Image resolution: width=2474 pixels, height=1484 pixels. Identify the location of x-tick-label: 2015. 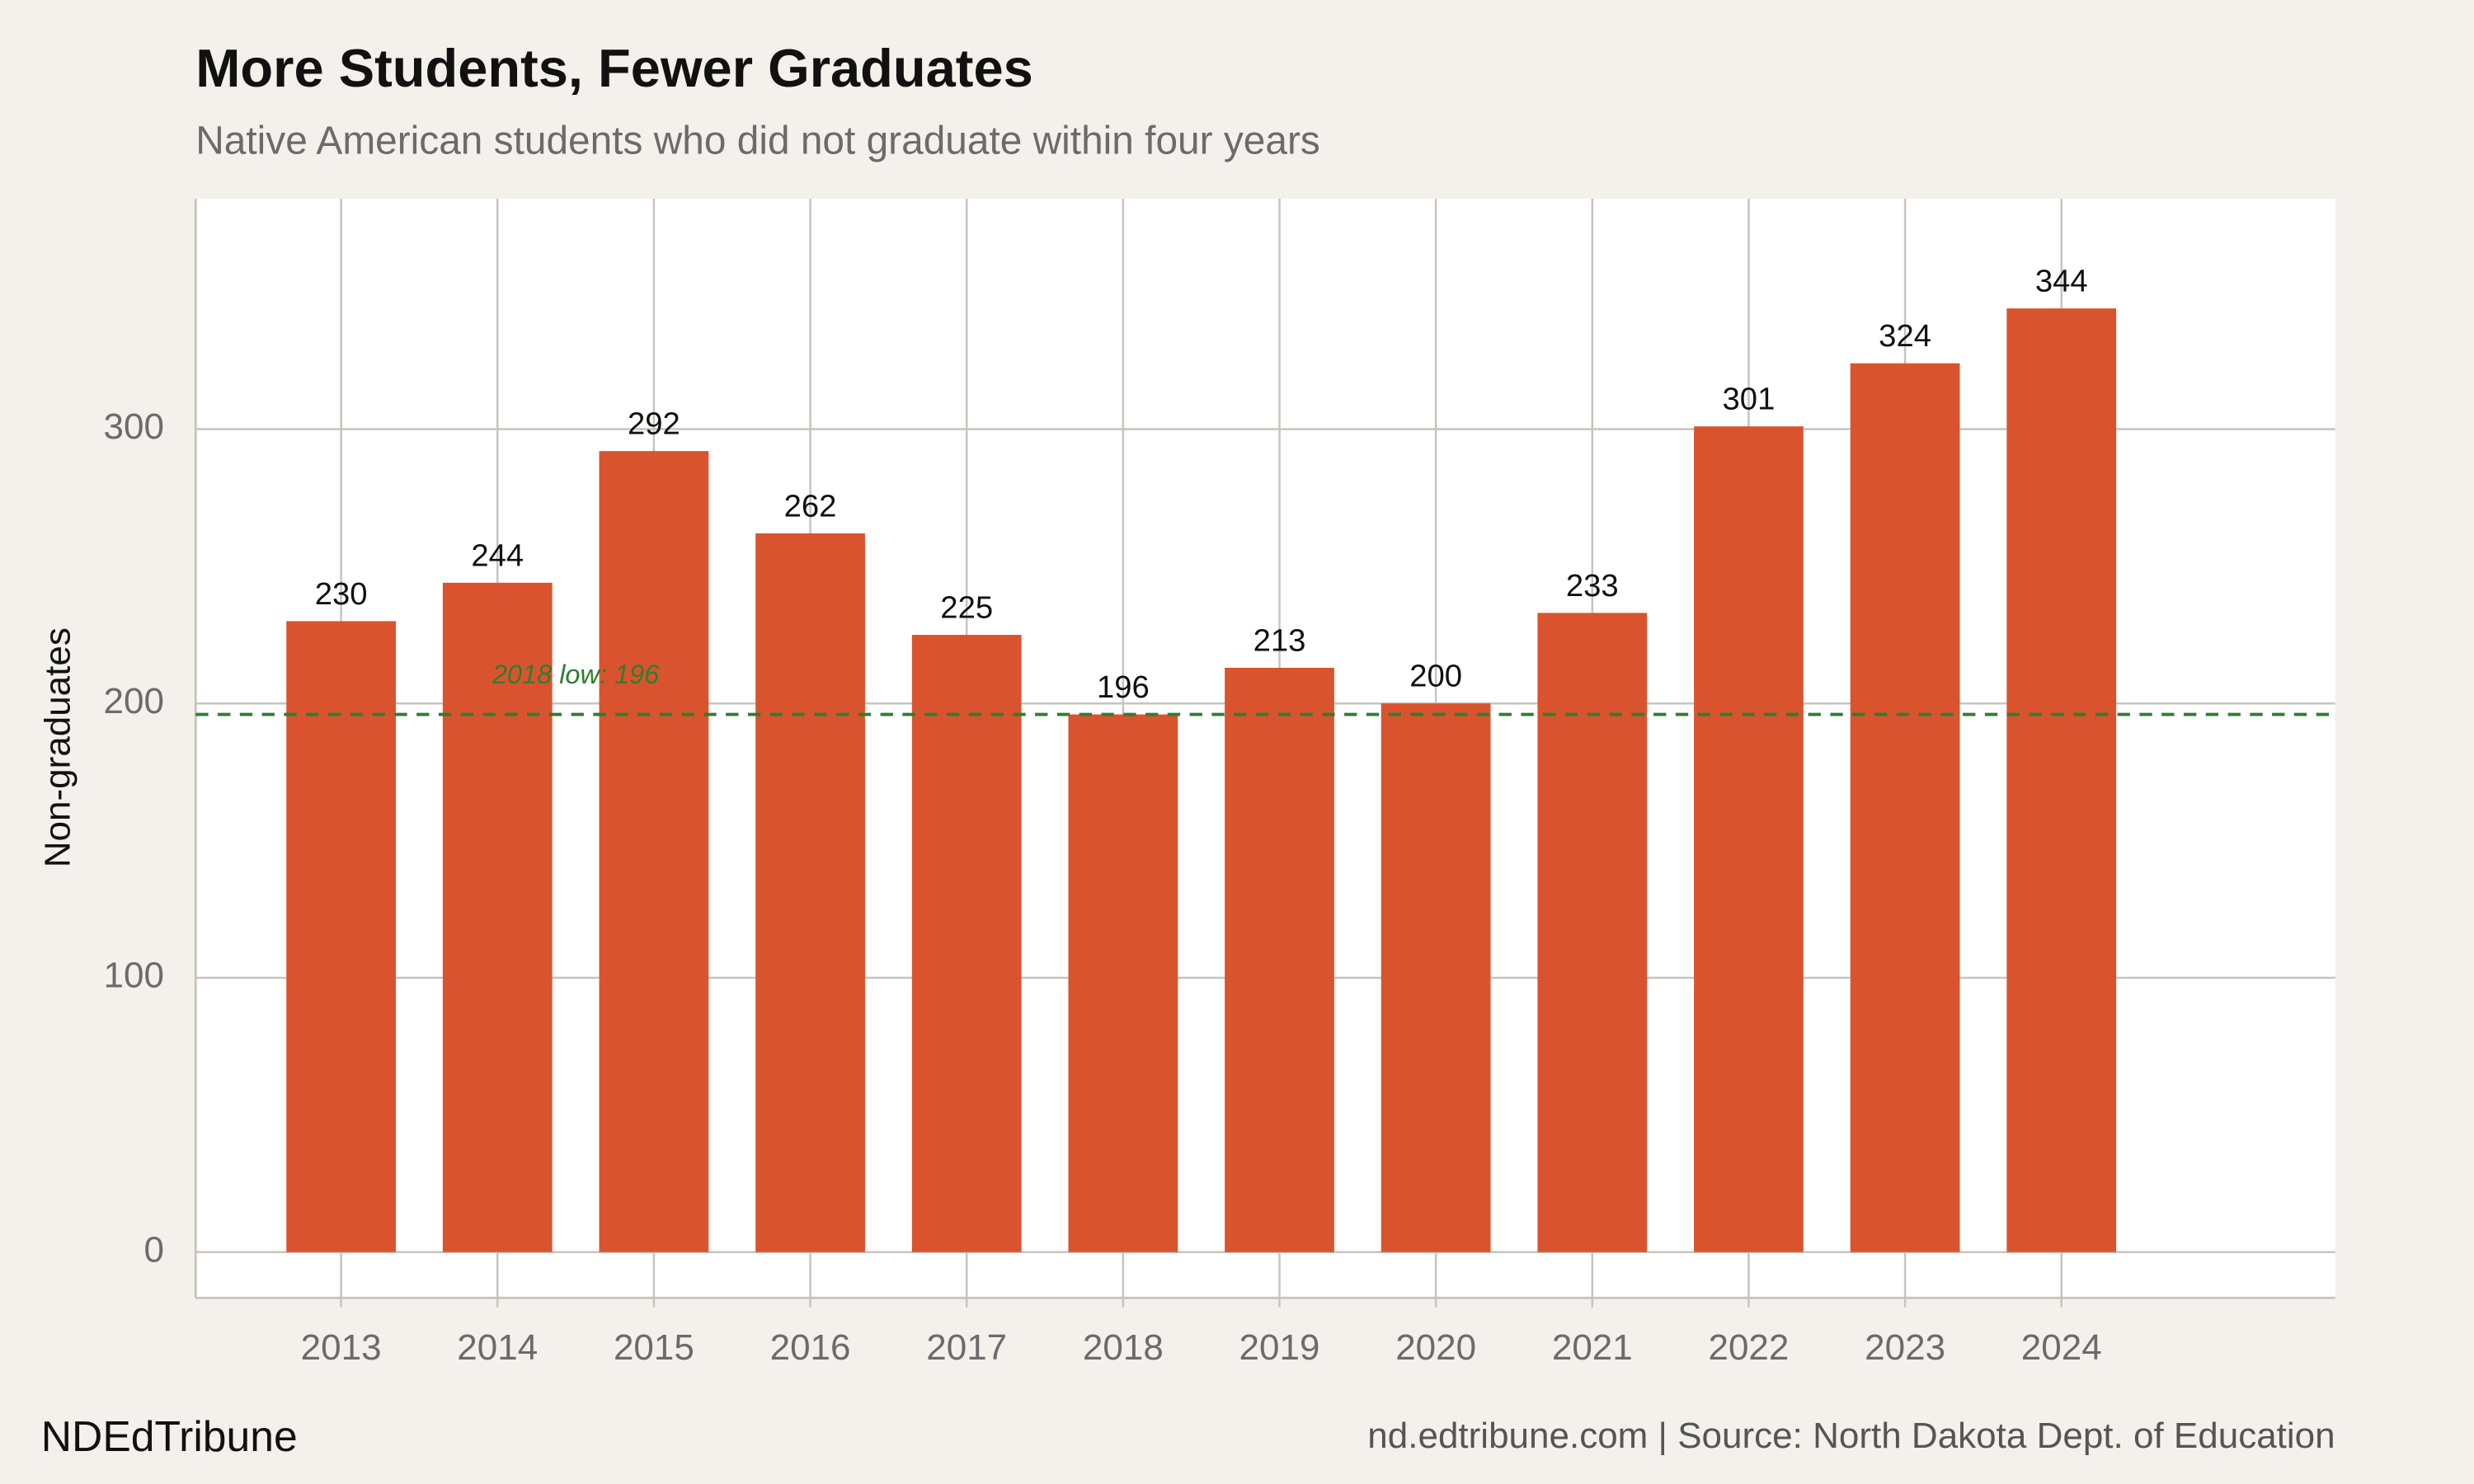
(654, 1347).